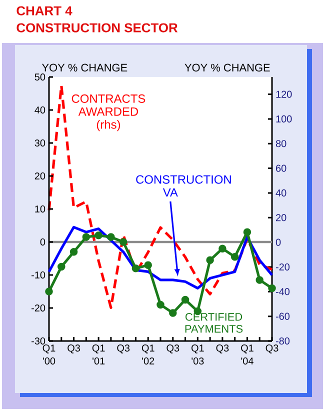  Describe the element at coordinates (40, 176) in the screenshot. I see `y-tick-label: 20` at that location.